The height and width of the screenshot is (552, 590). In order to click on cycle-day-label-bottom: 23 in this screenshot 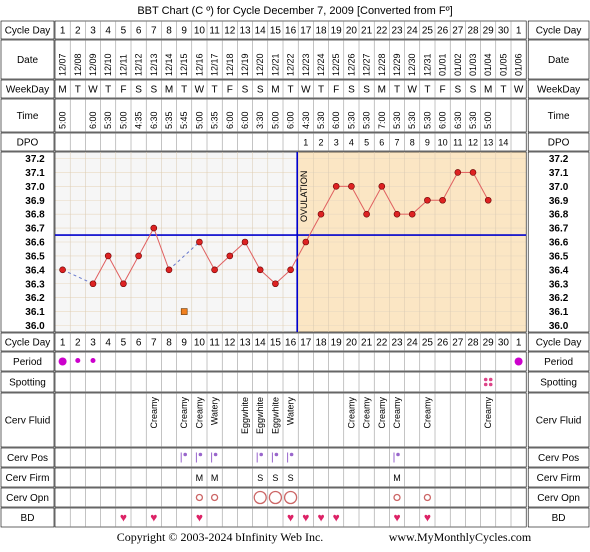, I will do `click(397, 343)`.